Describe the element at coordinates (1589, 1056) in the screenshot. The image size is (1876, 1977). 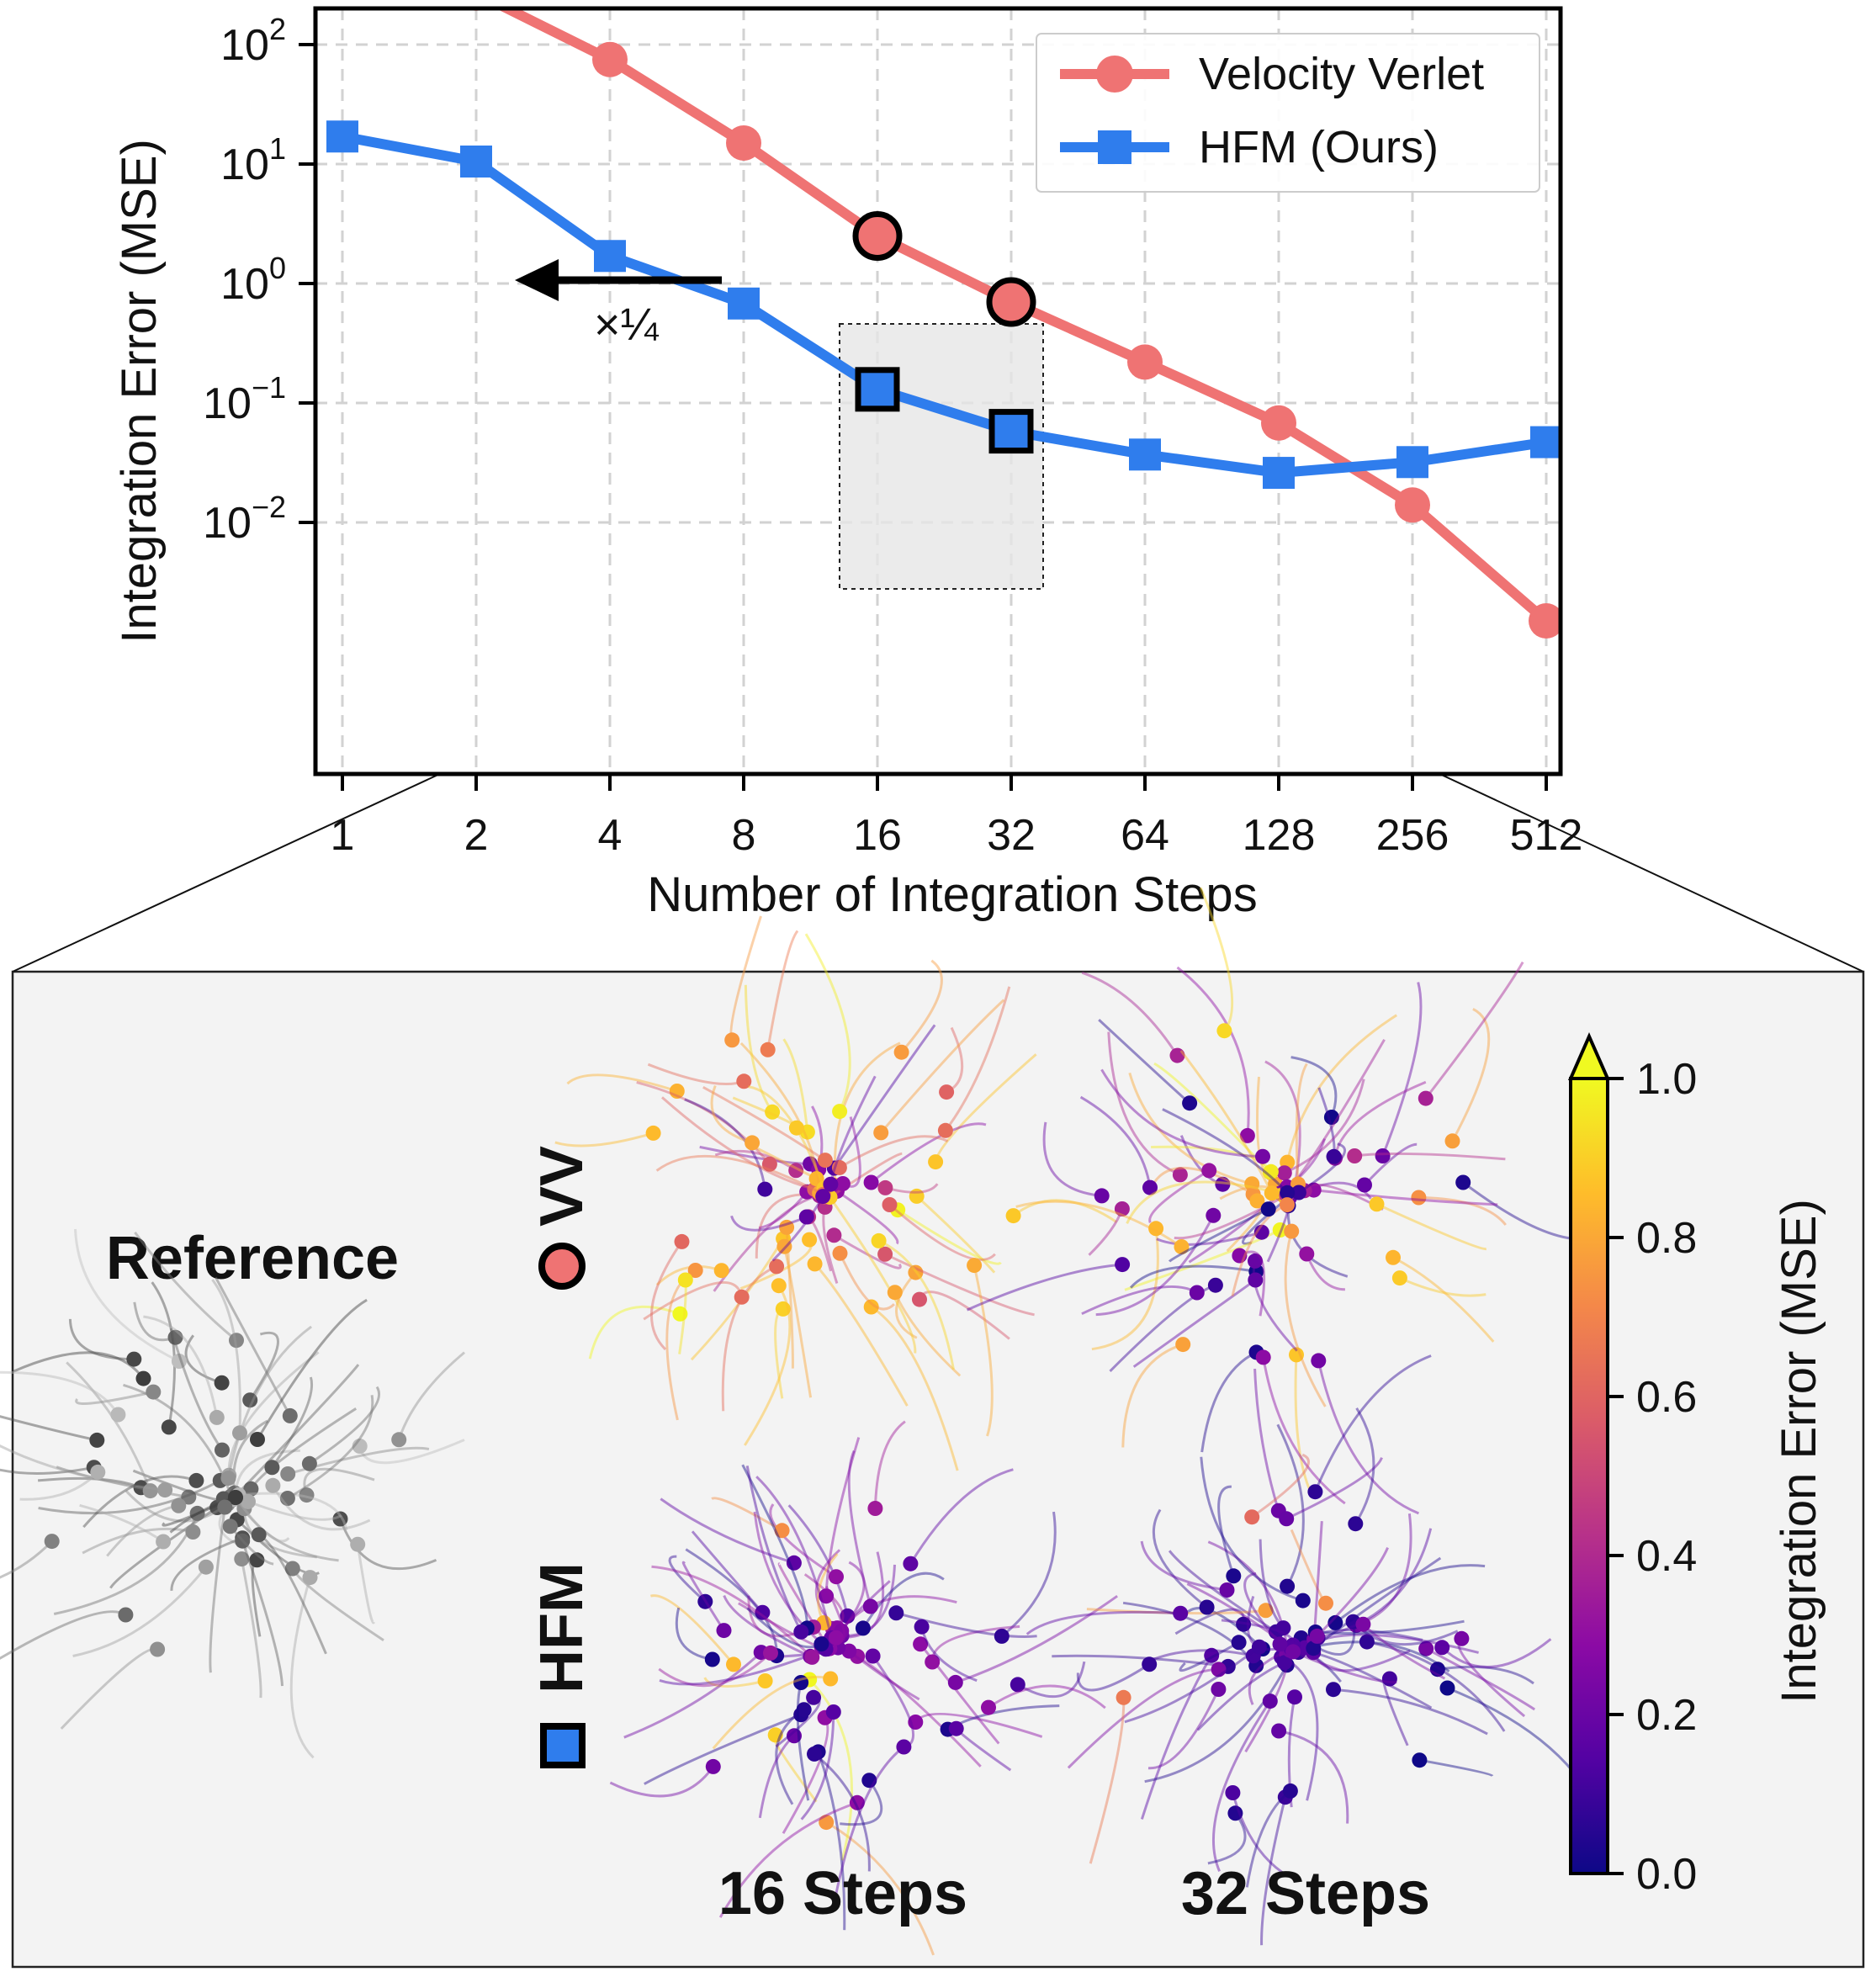
I see `colorbar-extend-arrow` at that location.